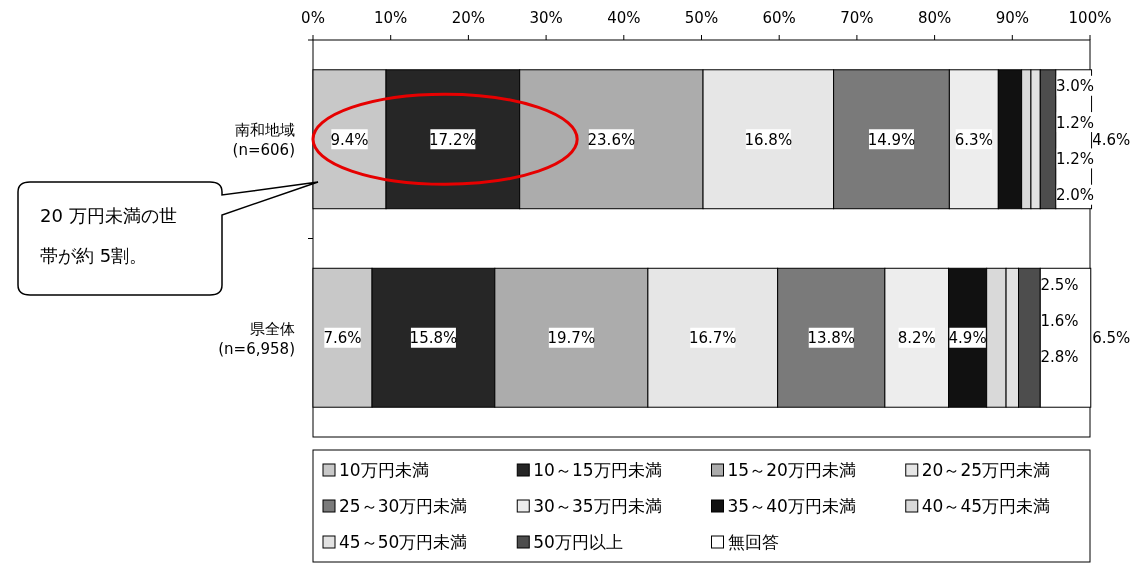 This screenshot has width=1143, height=566. What do you see at coordinates (468, 18) in the screenshot?
I see `x-tick-label: 20%` at bounding box center [468, 18].